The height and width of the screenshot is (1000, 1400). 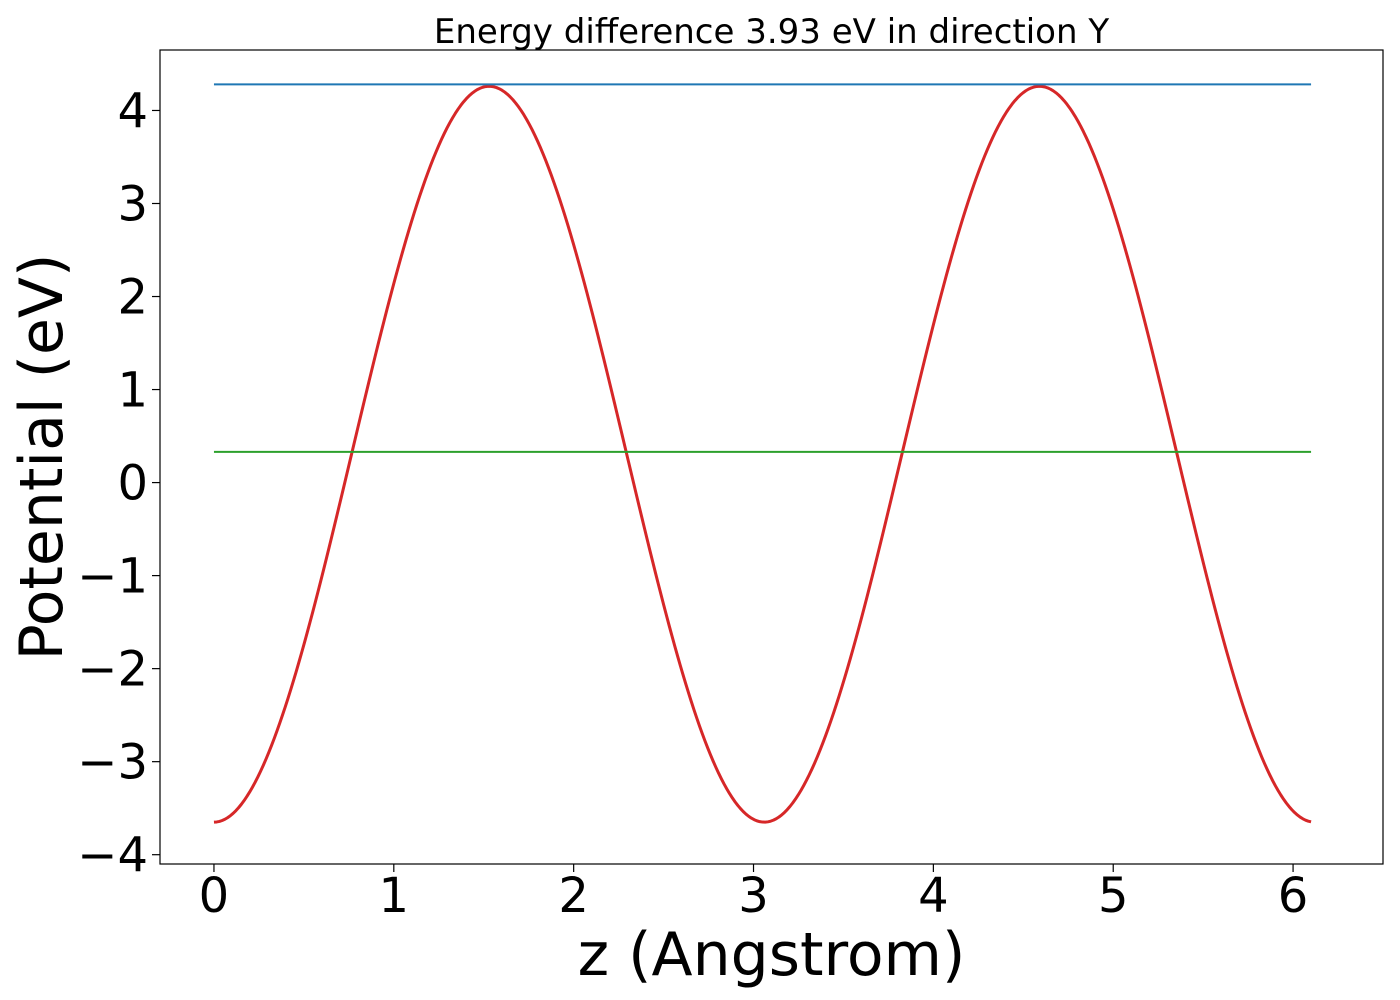 I want to click on y-tick-label: −4, so click(x=112, y=856).